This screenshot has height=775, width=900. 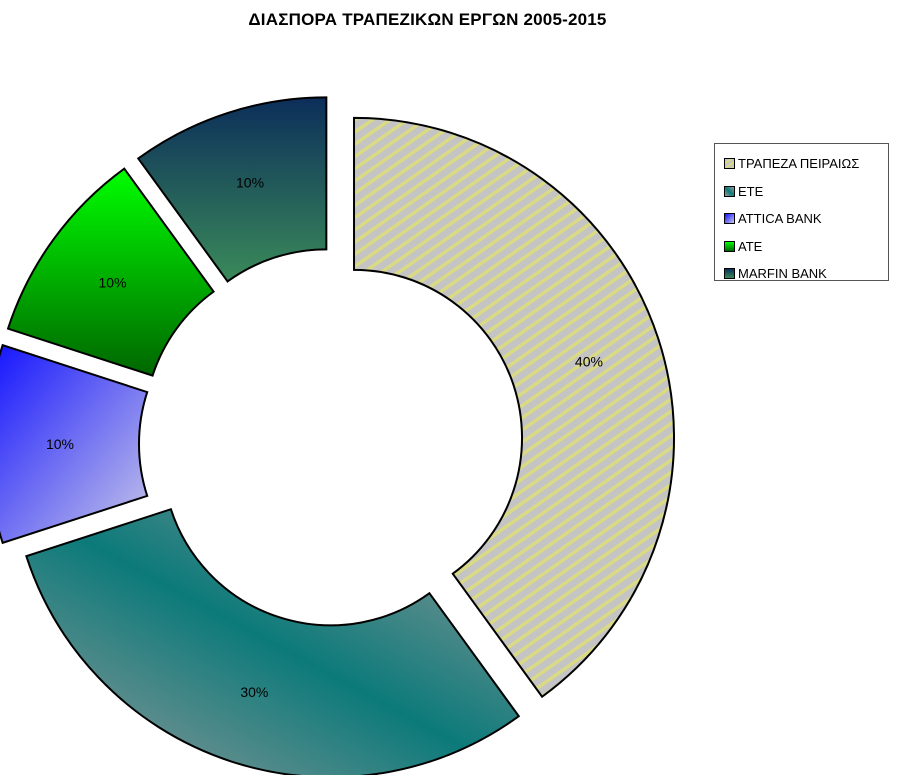 I want to click on data-label-attica-bank: 10%, so click(x=60, y=444).